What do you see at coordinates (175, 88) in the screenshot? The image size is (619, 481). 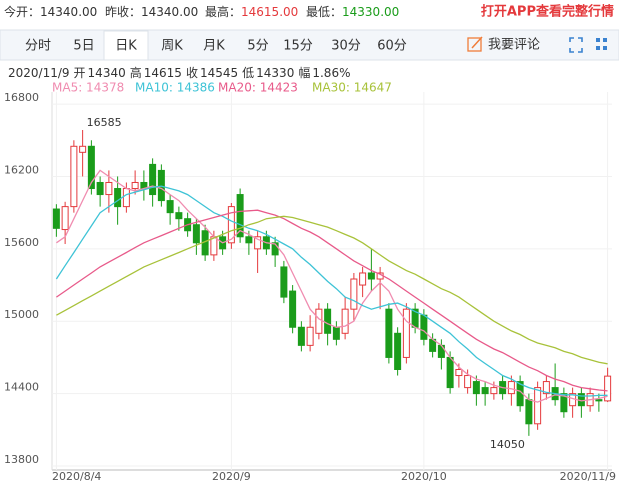 I see `legend-entry: MA10: 14386` at bounding box center [175, 88].